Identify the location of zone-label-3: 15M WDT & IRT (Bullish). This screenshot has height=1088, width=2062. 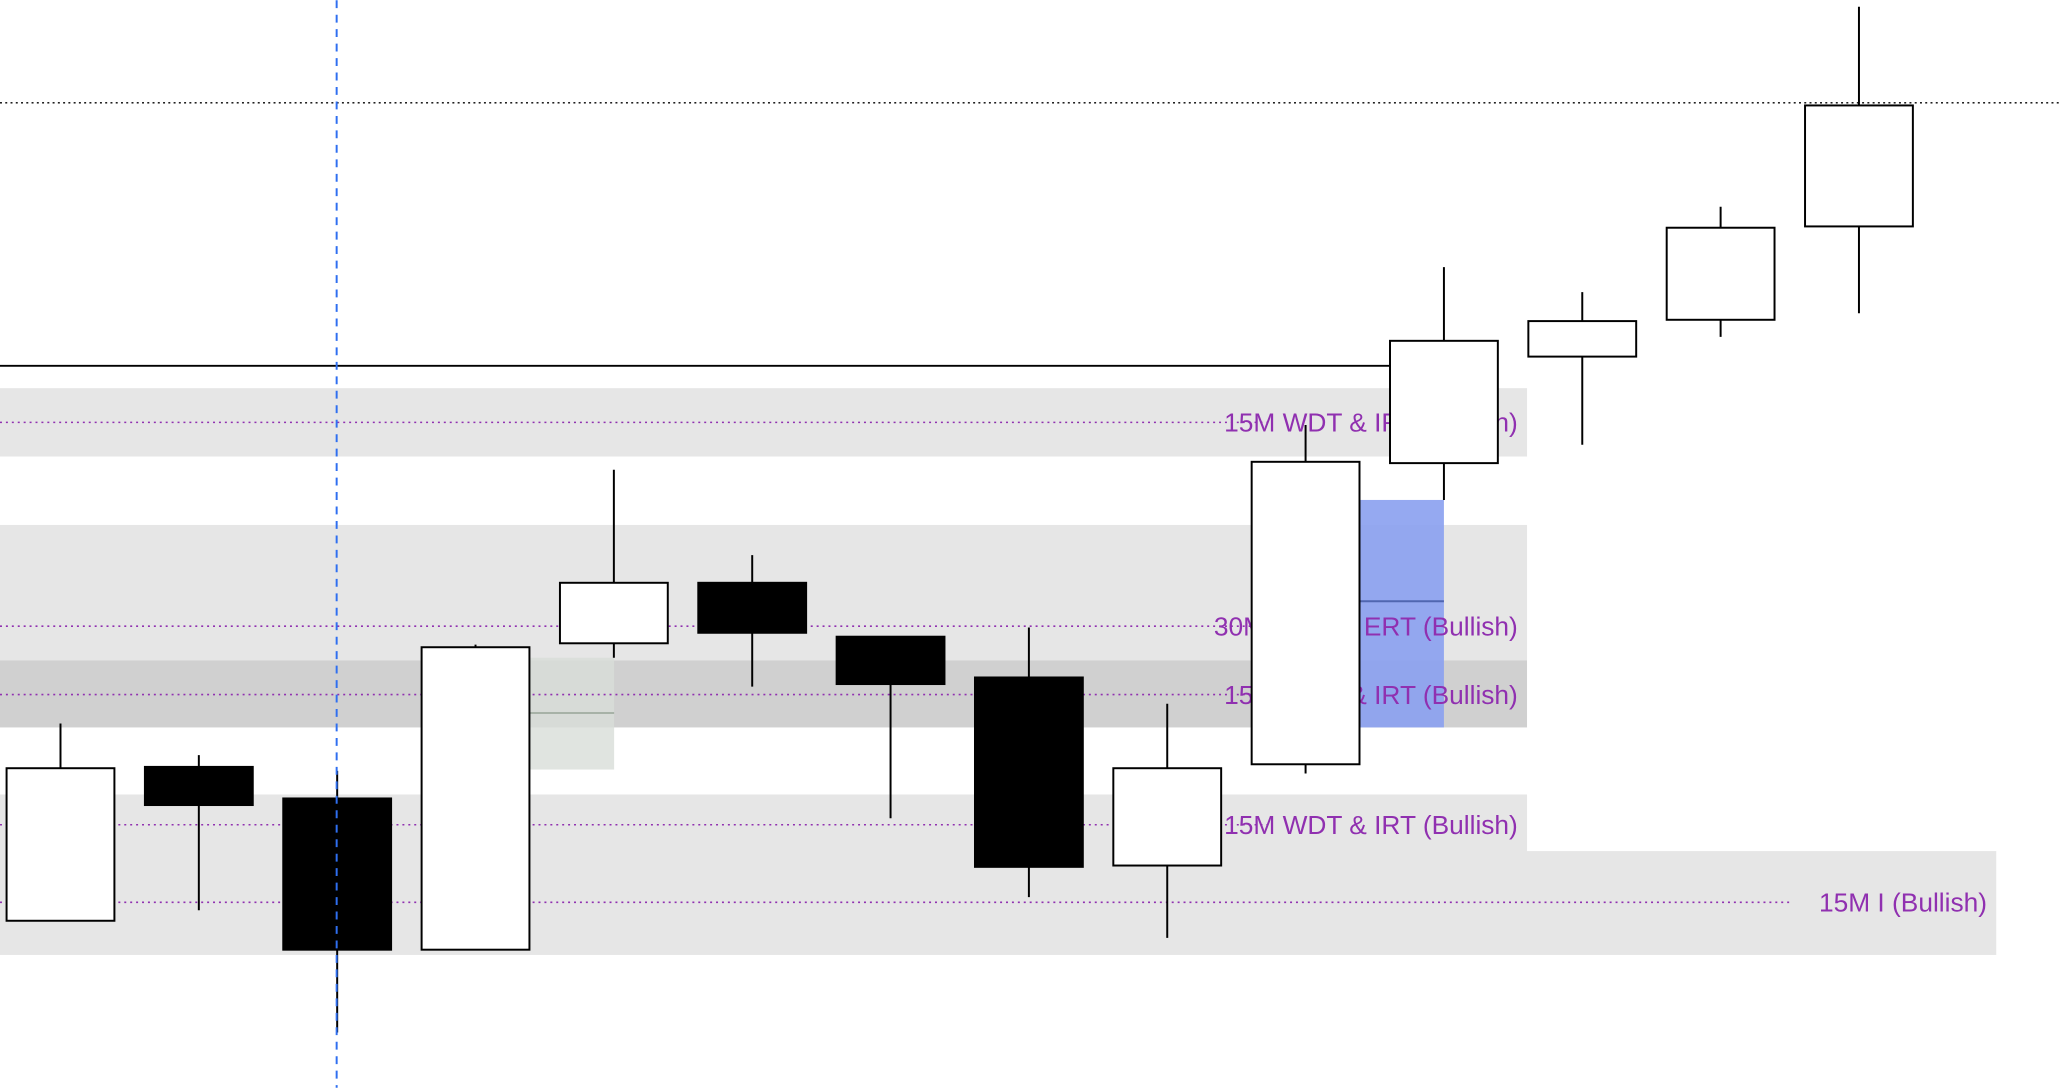
(1371, 825).